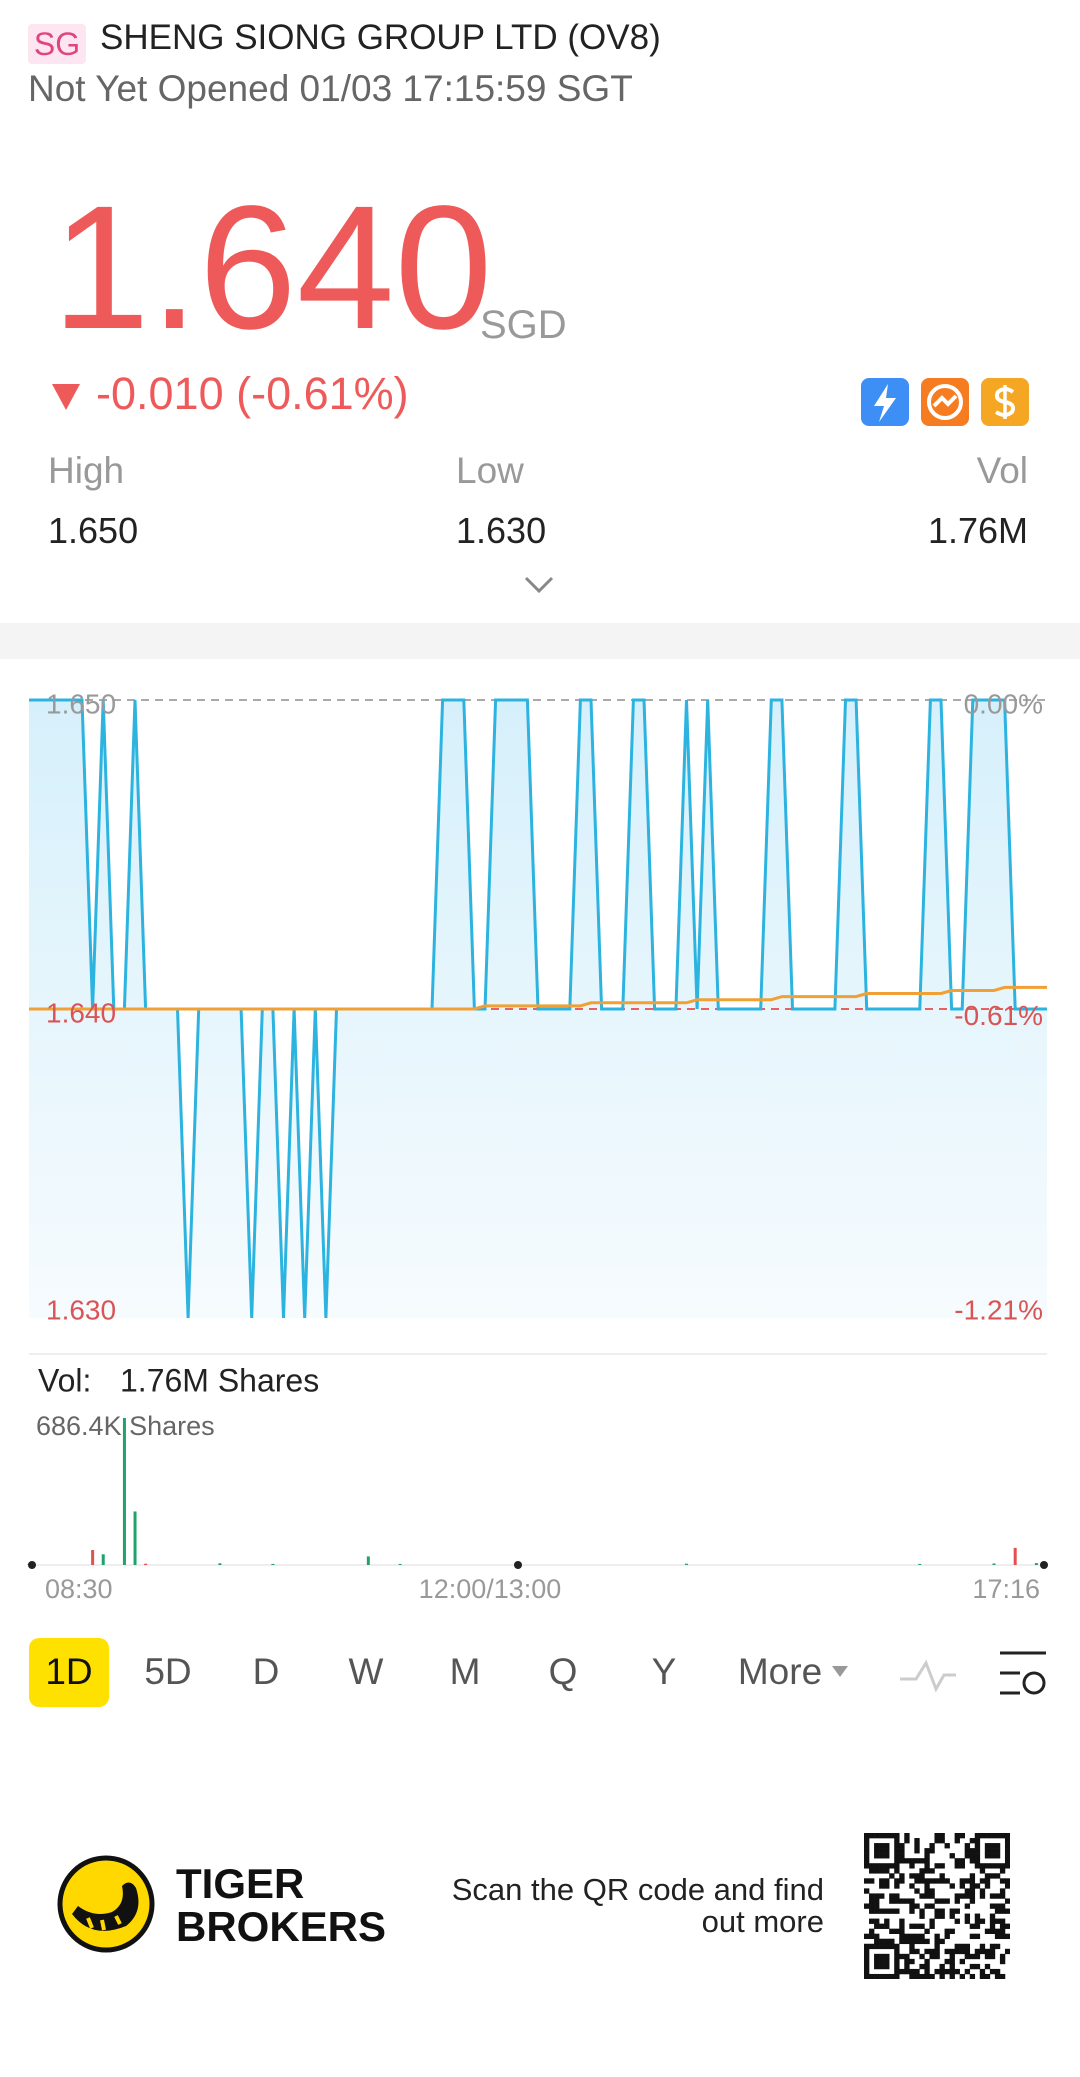 The width and height of the screenshot is (1080, 2077). I want to click on selected-tab-bg, so click(69, 1672).